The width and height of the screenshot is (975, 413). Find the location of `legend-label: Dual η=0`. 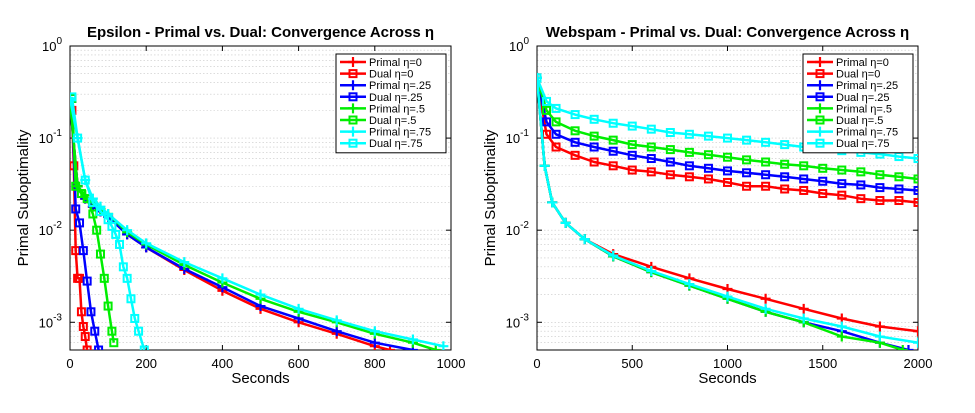

legend-label: Dual η=0 is located at coordinates (858, 75).